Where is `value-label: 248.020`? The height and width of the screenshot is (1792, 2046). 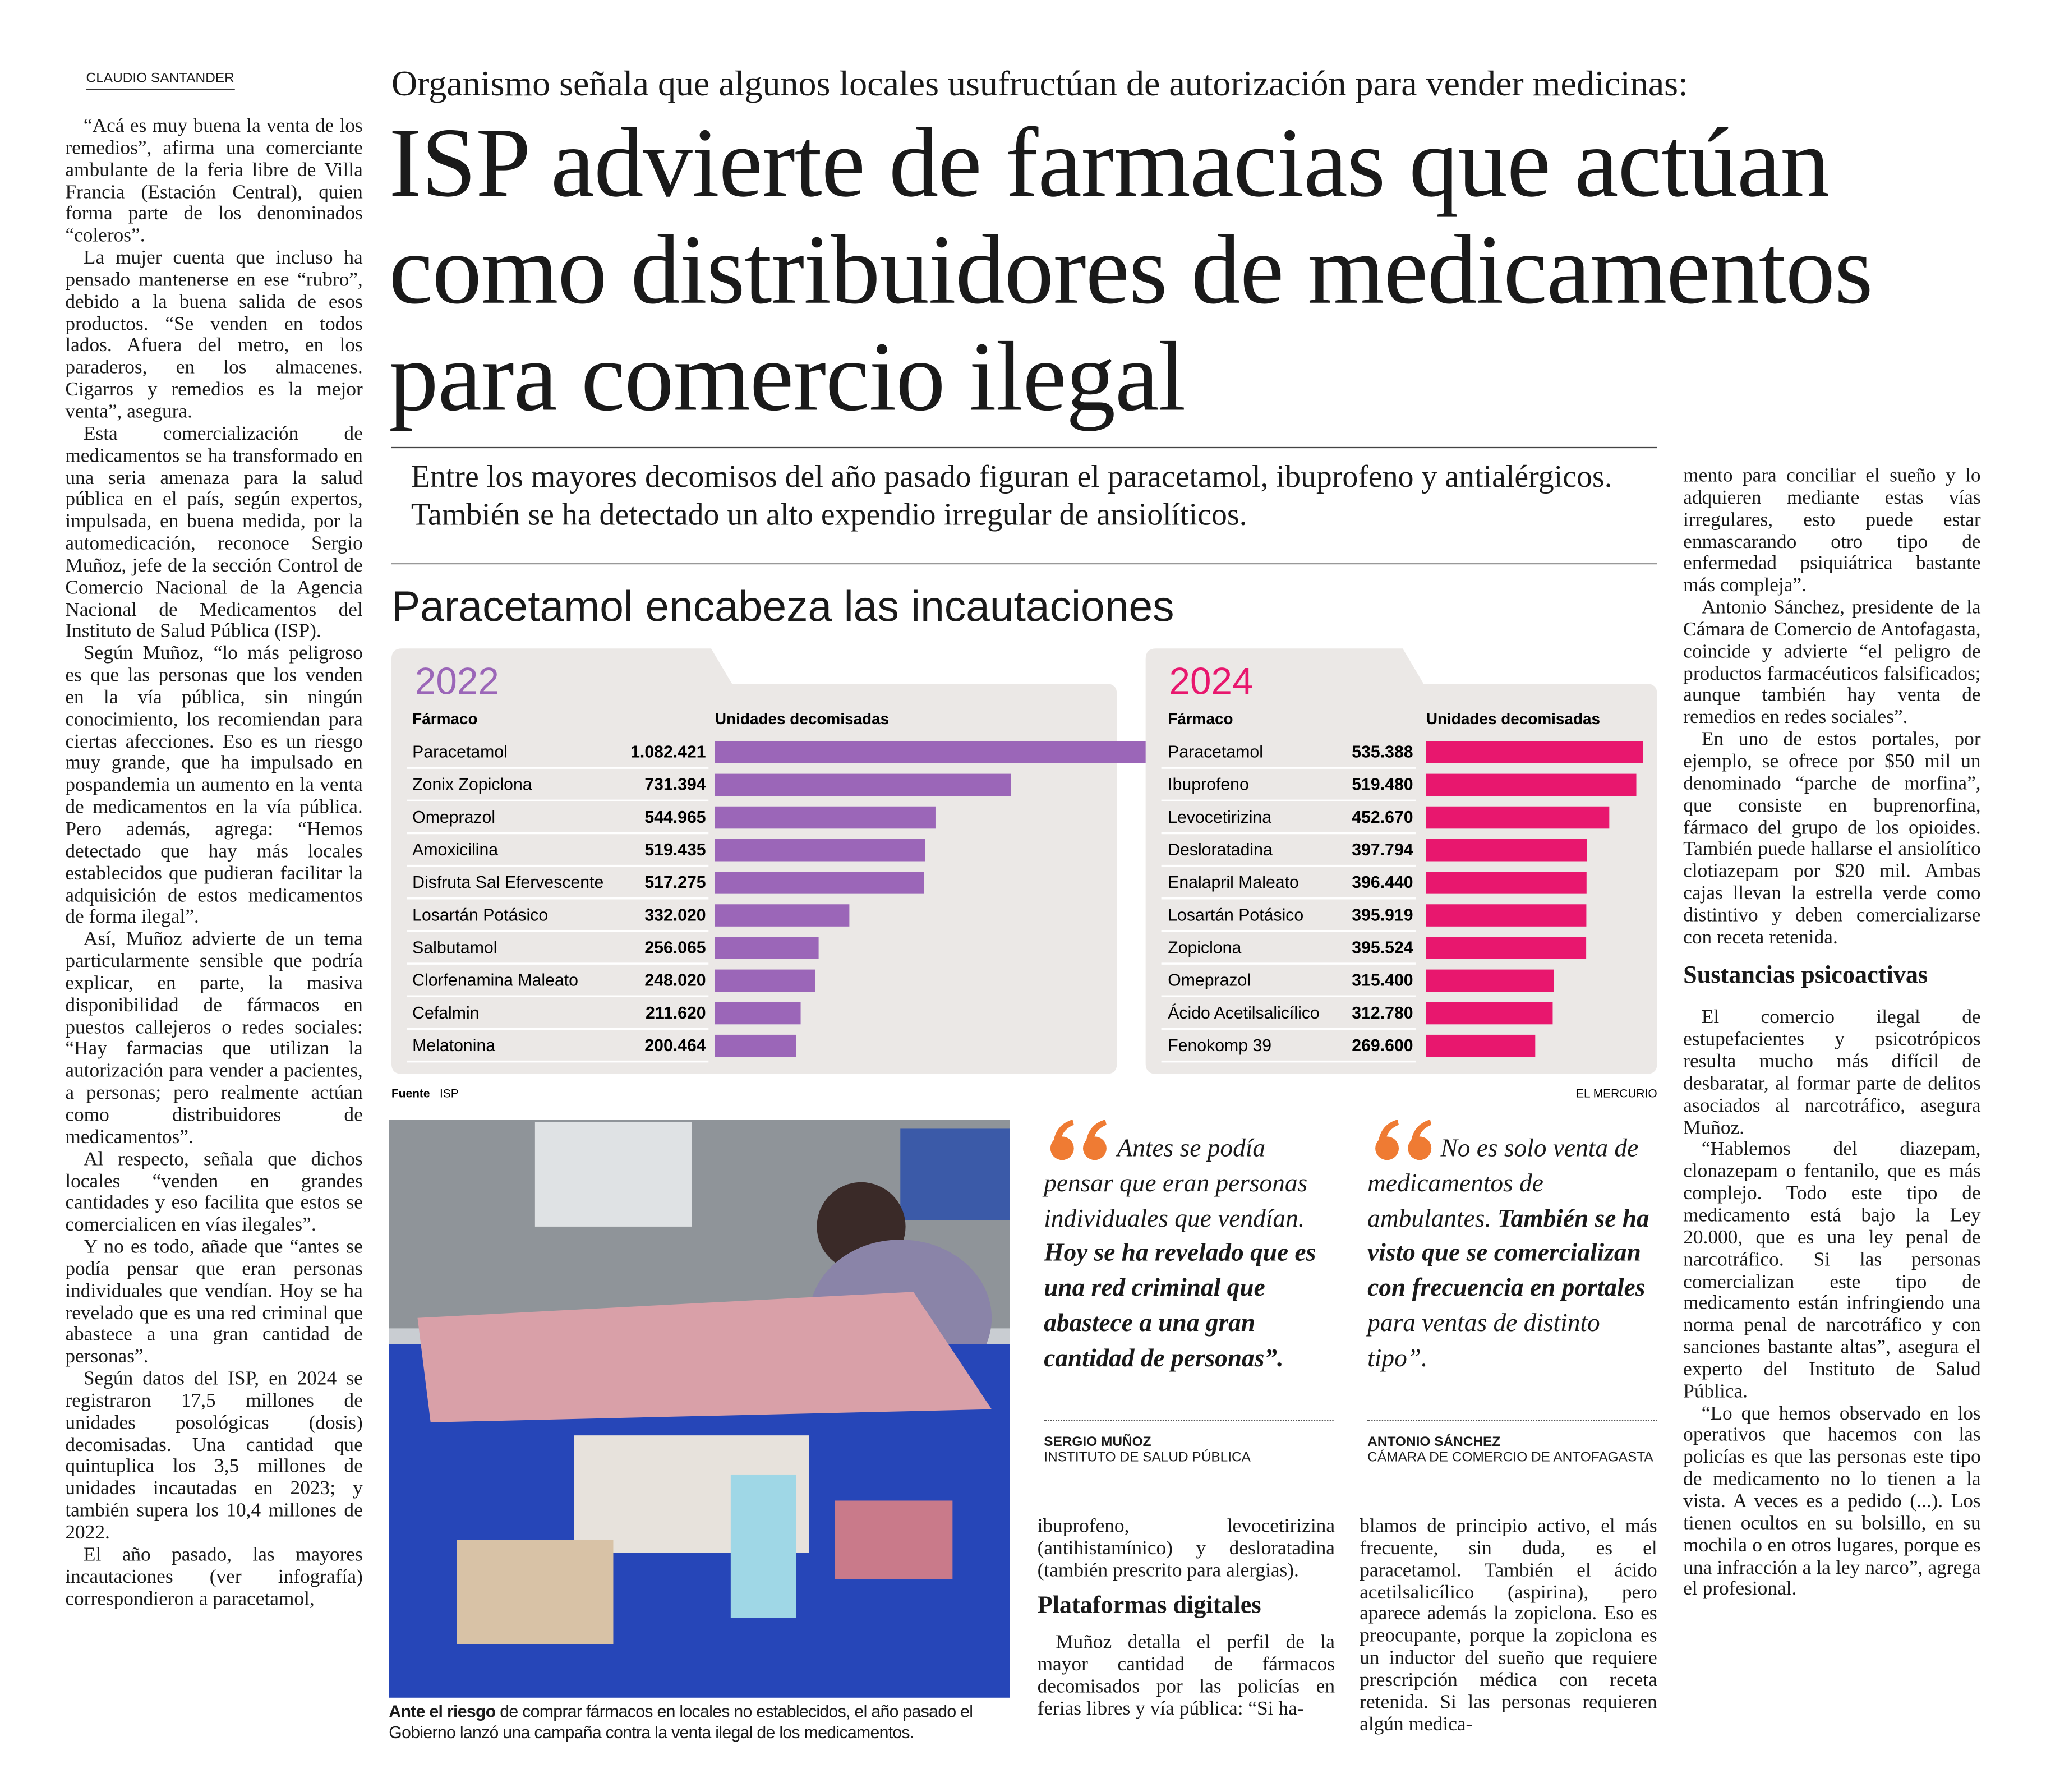
value-label: 248.020 is located at coordinates (675, 980).